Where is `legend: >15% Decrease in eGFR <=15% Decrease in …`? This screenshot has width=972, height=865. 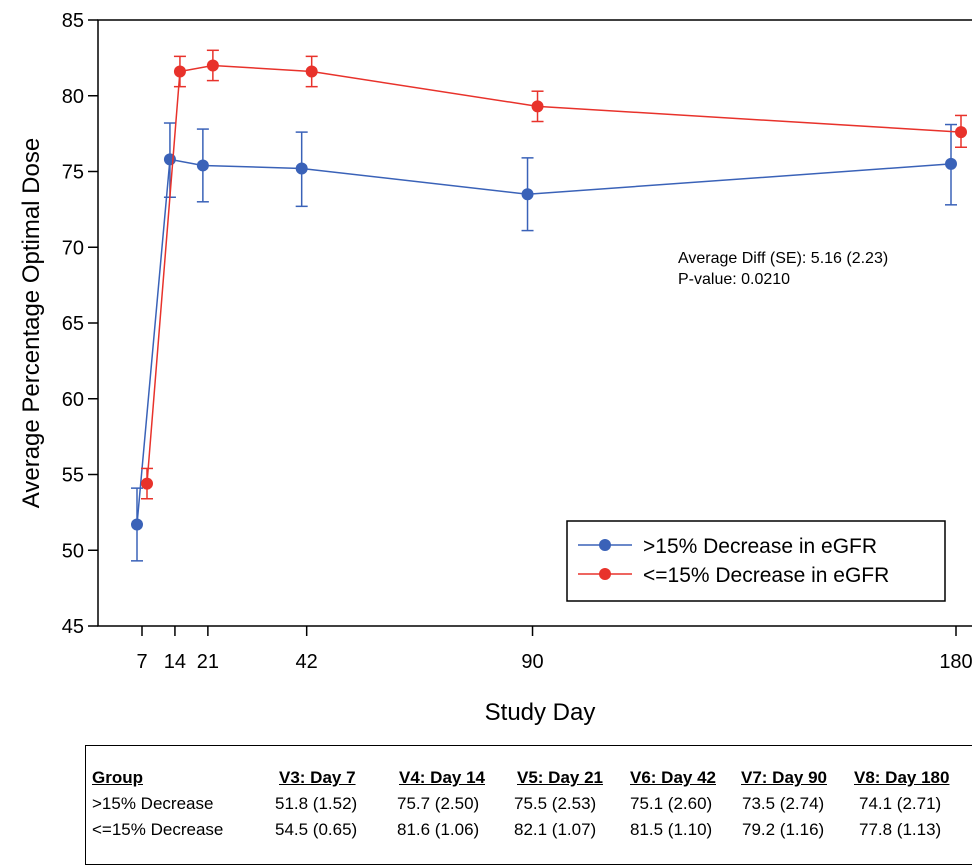 legend: >15% Decrease in eGFR <=15% Decrease in … is located at coordinates (756, 561).